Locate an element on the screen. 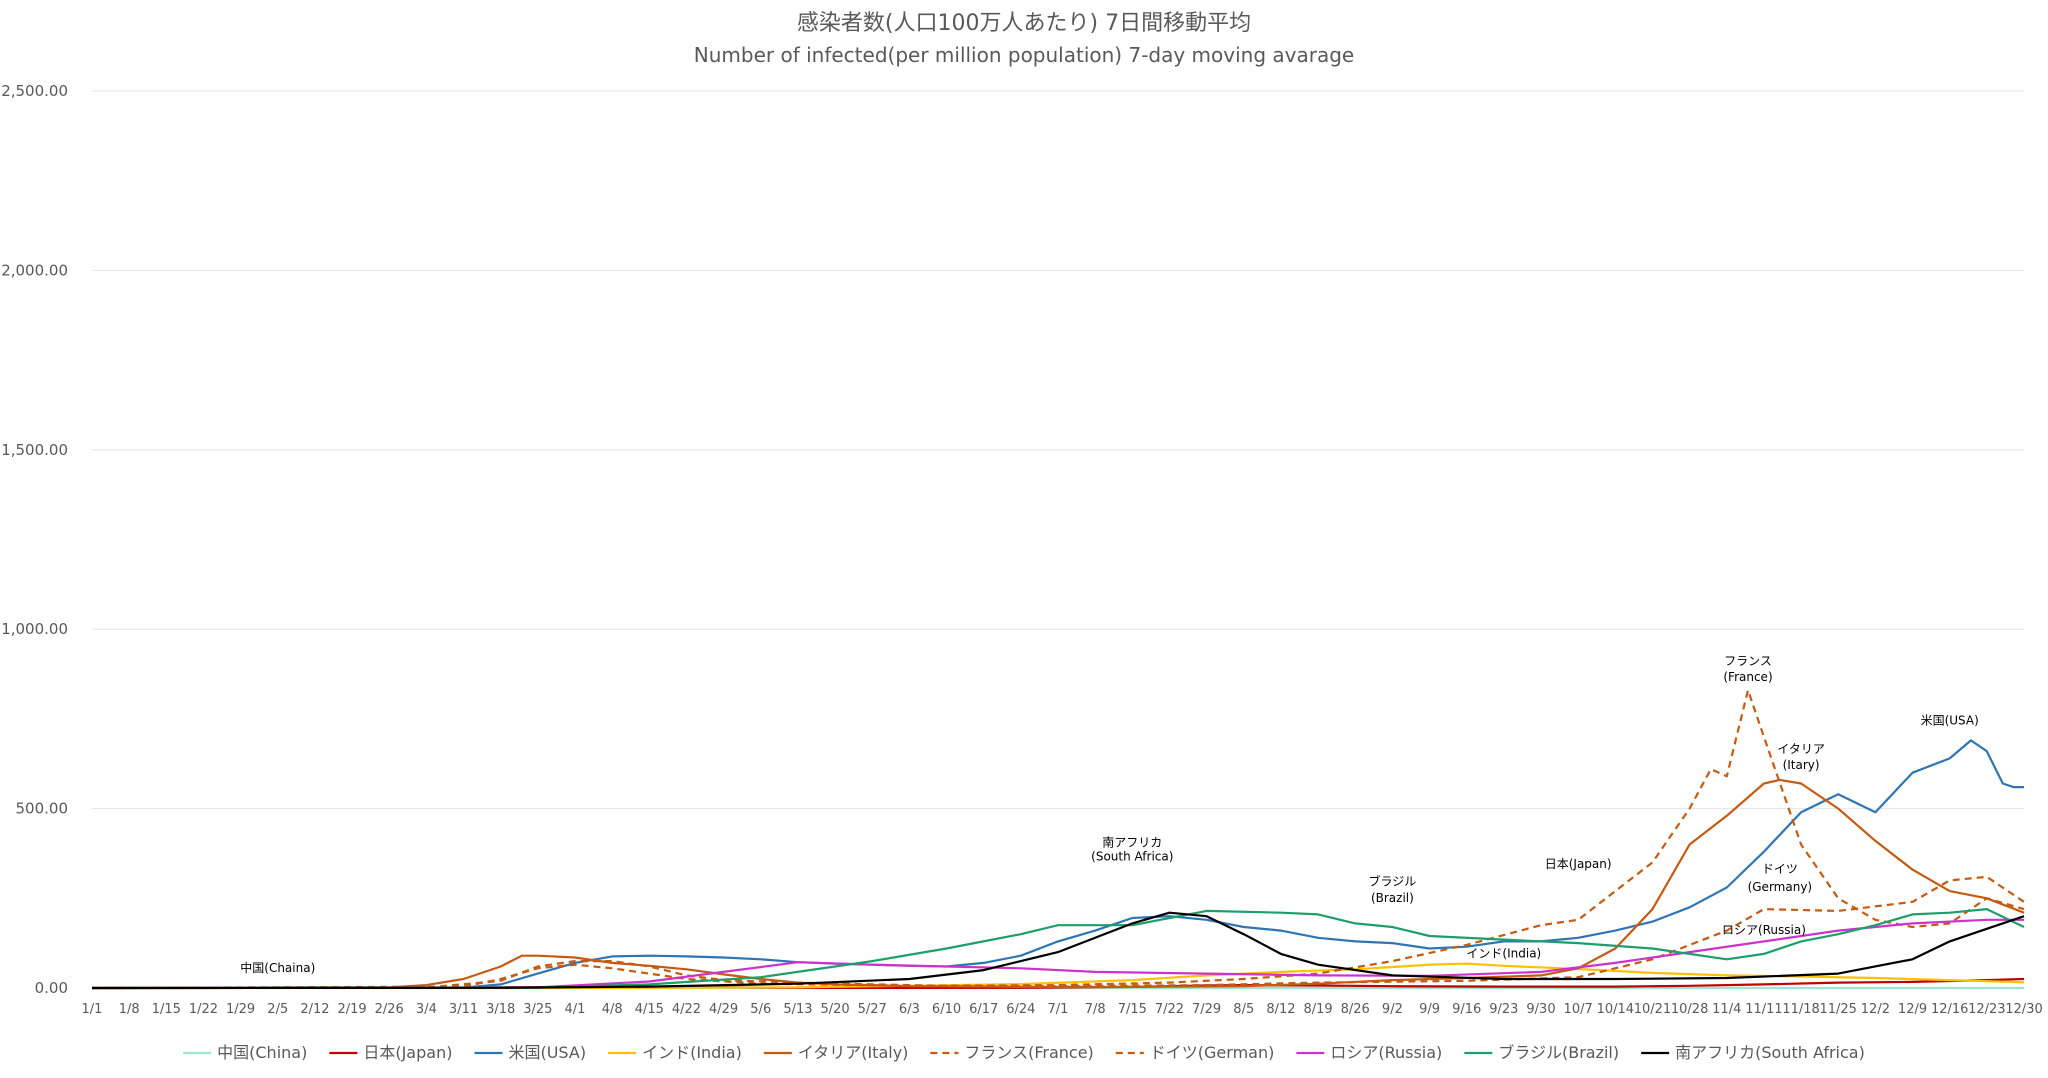  x-tick-label: 6/3 is located at coordinates (909, 1009).